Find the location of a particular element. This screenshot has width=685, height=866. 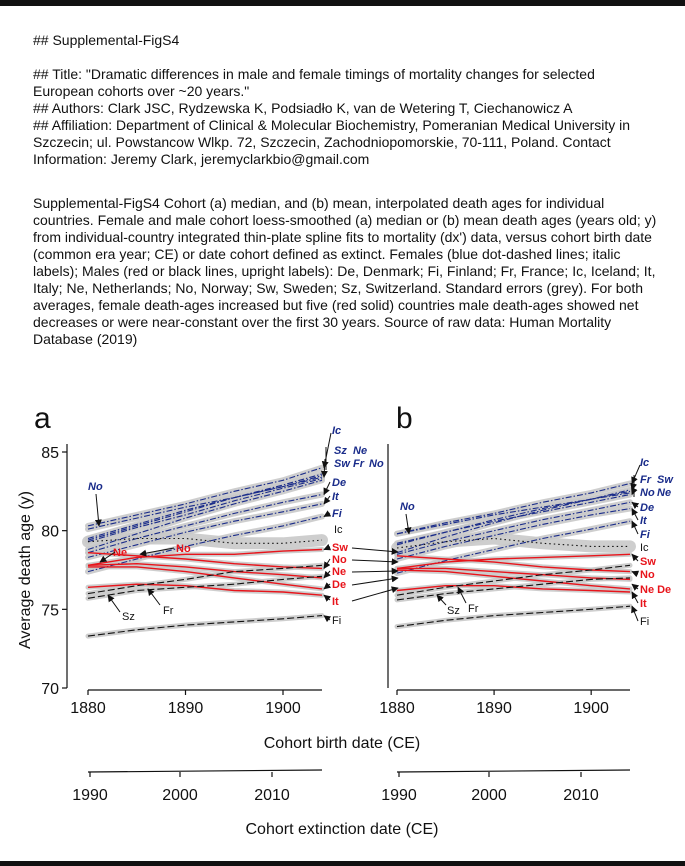

panel-letter-b: b is located at coordinates (404, 418).